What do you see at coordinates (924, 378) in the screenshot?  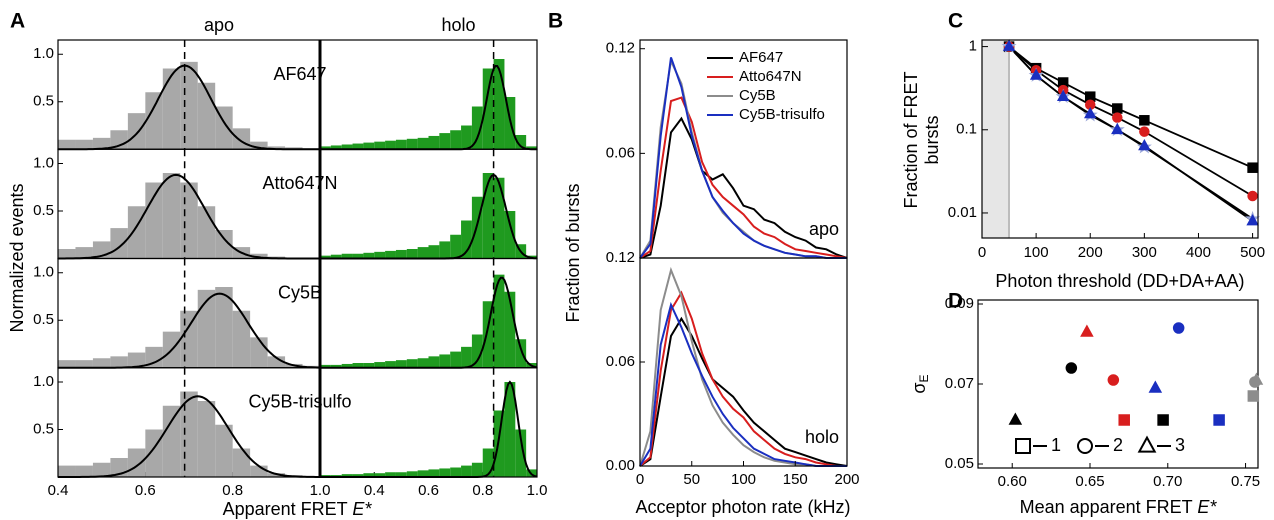 I see `y-axis-label-sub: E` at bounding box center [924, 378].